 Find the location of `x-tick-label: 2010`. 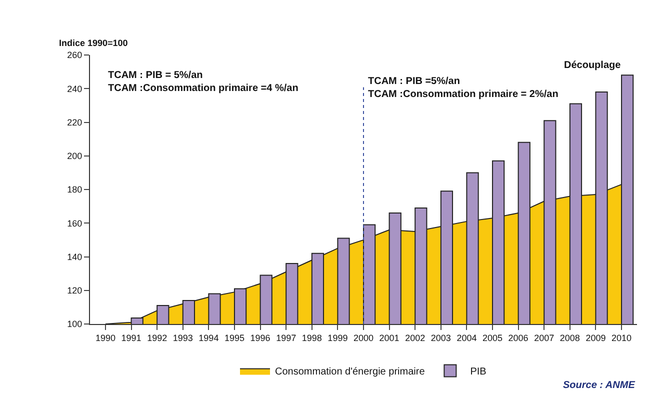

x-tick-label: 2010 is located at coordinates (622, 337).